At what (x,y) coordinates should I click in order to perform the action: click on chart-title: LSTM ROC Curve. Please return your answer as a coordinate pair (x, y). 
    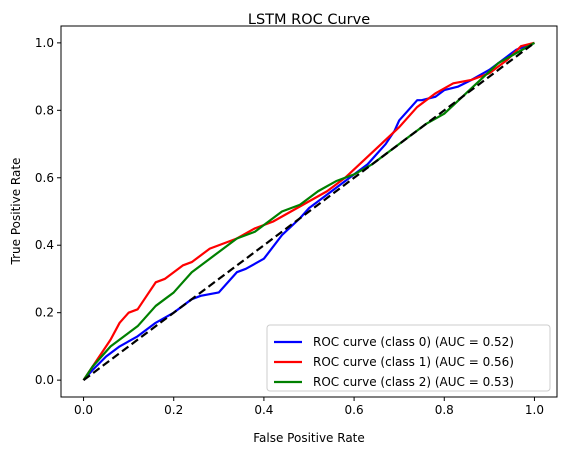
    Looking at the image, I should click on (309, 20).